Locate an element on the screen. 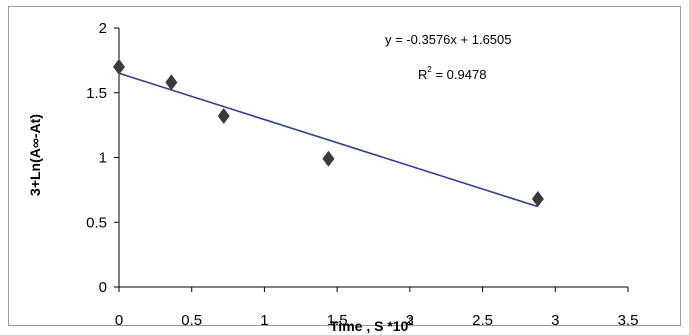  y-tick-label: 2 is located at coordinates (103, 28).